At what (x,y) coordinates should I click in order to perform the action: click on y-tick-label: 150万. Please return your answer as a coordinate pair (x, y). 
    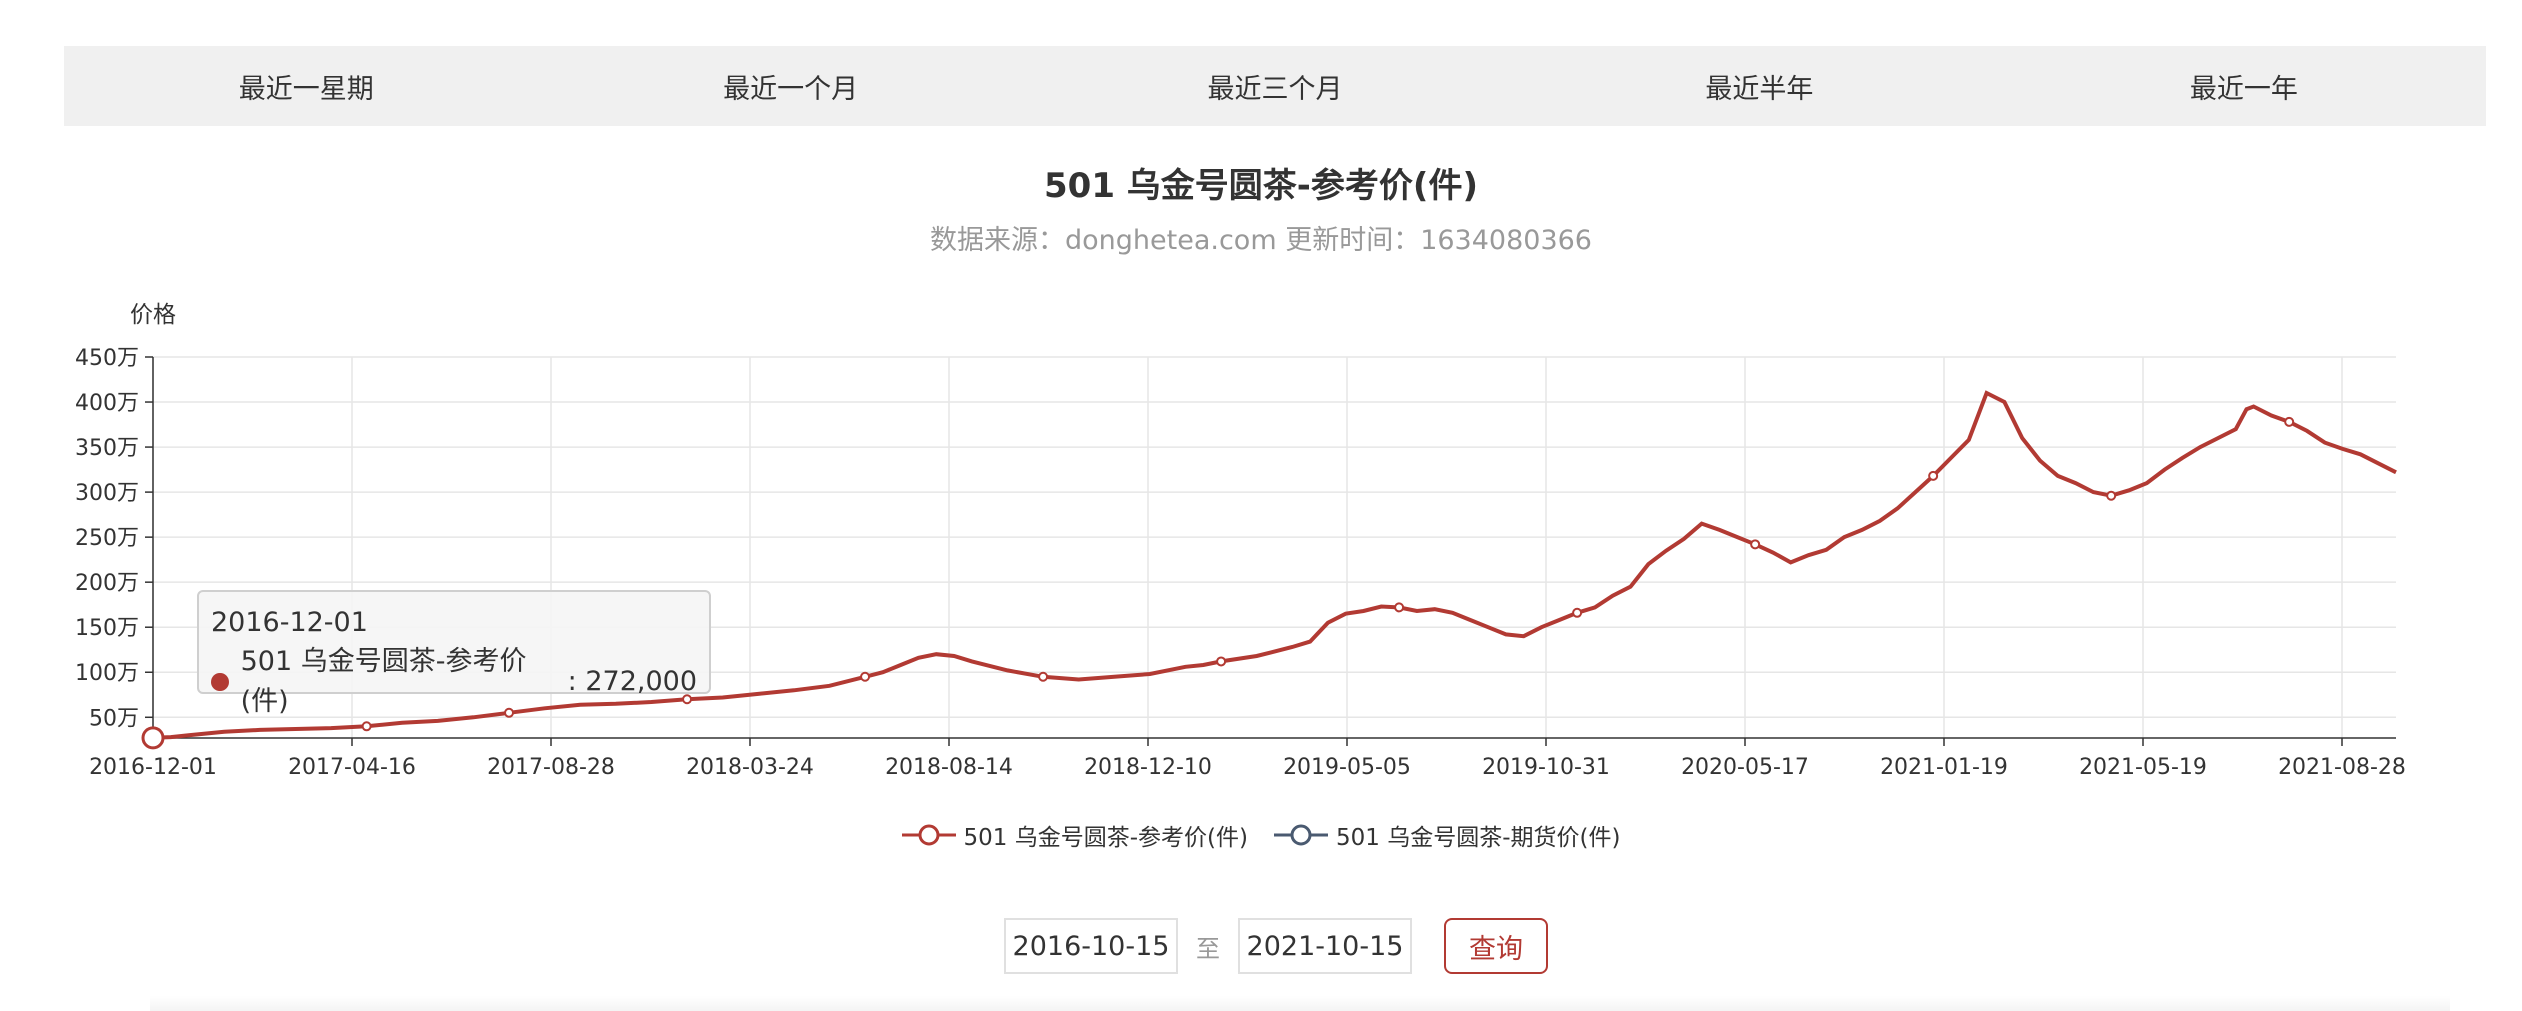
    Looking at the image, I should click on (107, 628).